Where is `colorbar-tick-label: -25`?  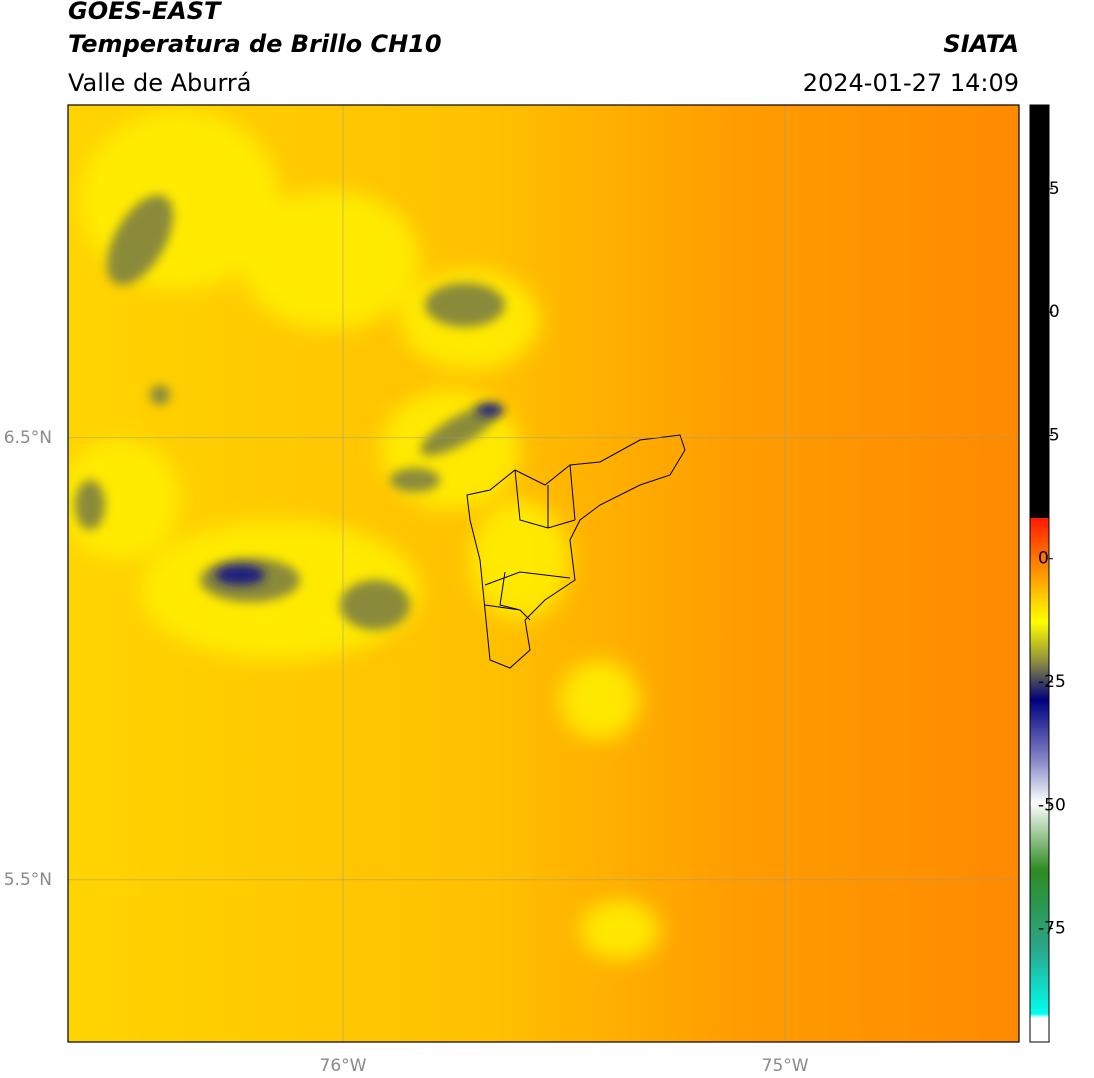
colorbar-tick-label: -25 is located at coordinates (1052, 682).